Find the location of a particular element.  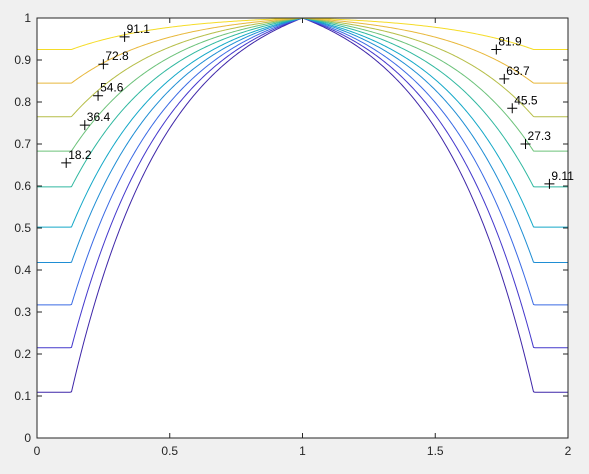

x-tick-label-3: 1.5 is located at coordinates (435, 451).